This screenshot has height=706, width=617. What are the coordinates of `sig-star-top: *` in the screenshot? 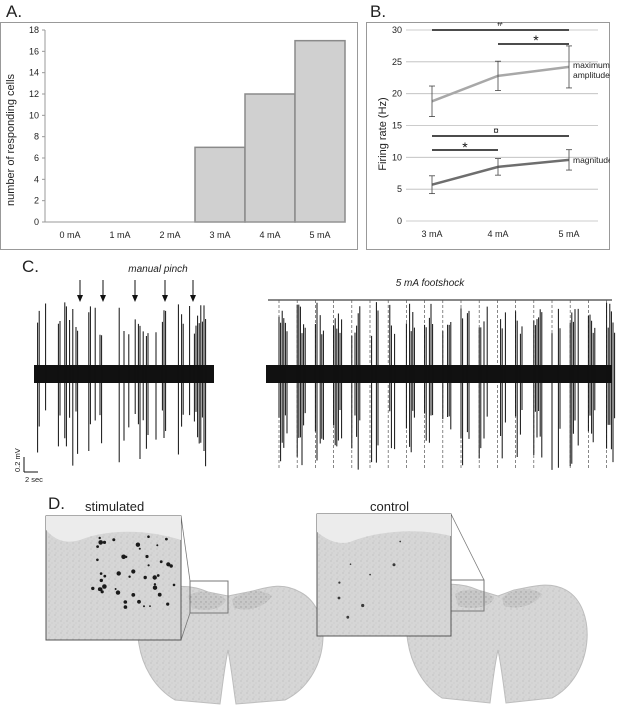 It's located at (536, 40).